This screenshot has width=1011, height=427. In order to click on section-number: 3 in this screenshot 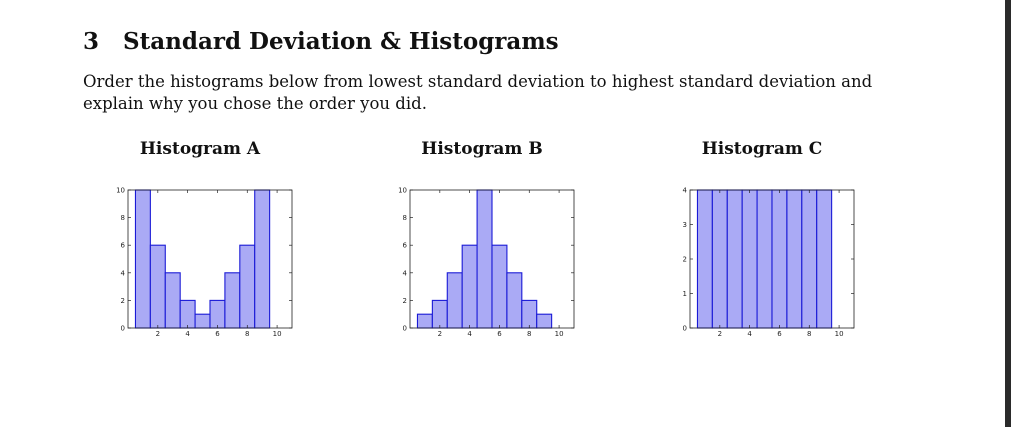, I will do `click(91, 41)`.